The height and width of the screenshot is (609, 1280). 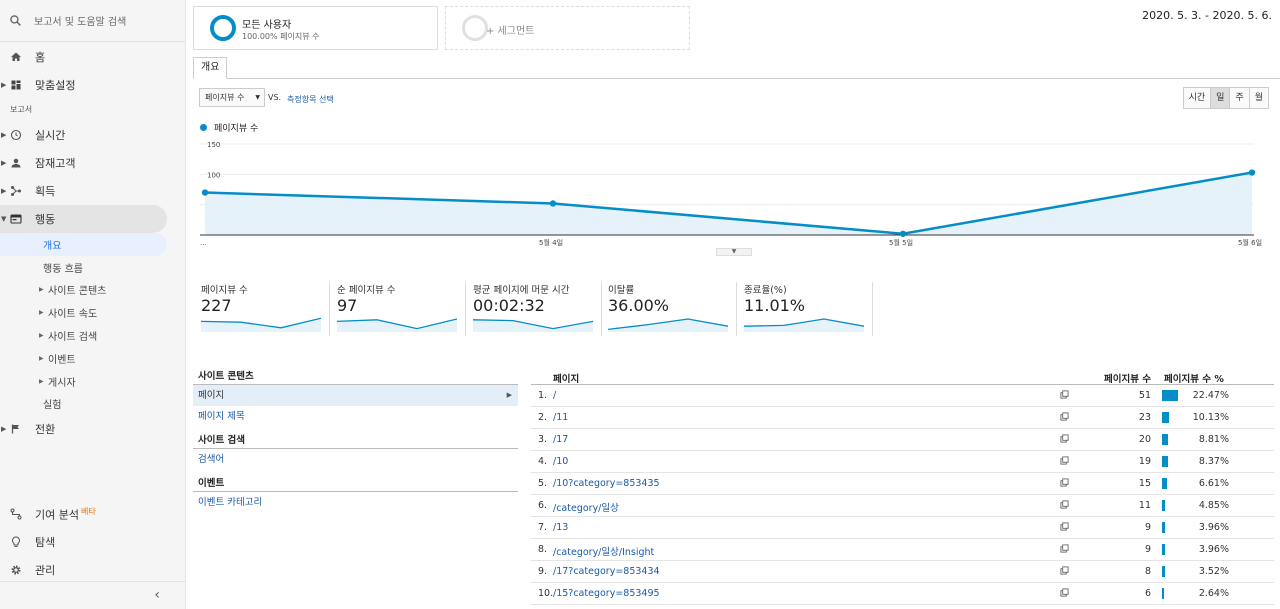 I want to click on nav-site-speed: ▶ 사이트 속도, so click(x=92, y=312).